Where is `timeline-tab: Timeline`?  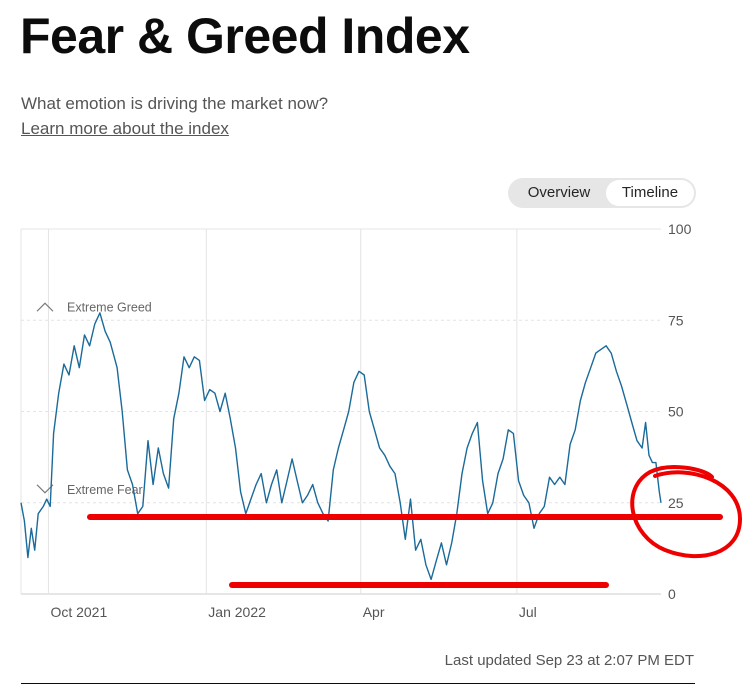 timeline-tab: Timeline is located at coordinates (650, 193).